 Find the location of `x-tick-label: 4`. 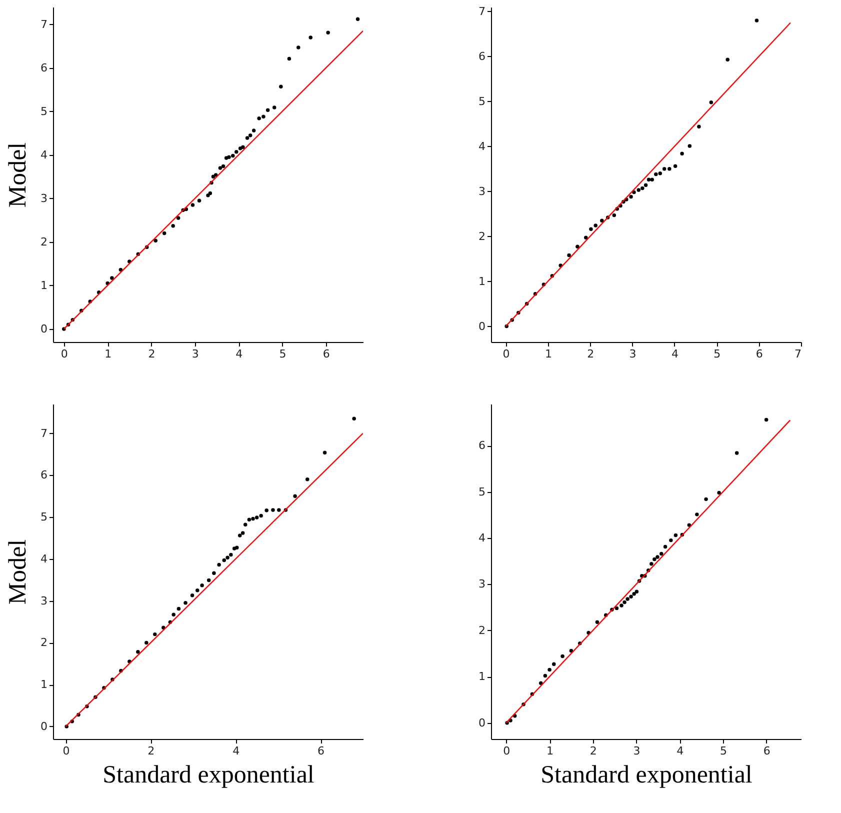

x-tick-label: 4 is located at coordinates (680, 751).